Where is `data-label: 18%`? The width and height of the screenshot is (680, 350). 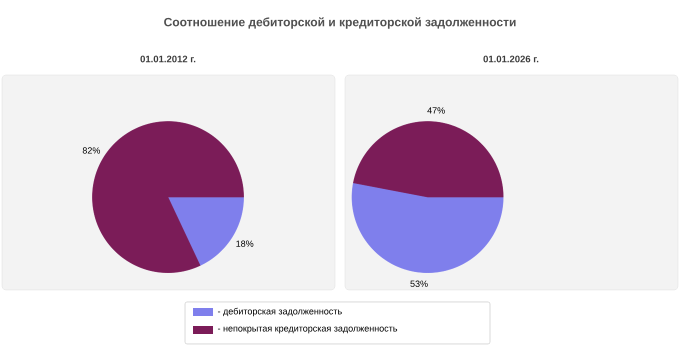
data-label: 18% is located at coordinates (245, 243).